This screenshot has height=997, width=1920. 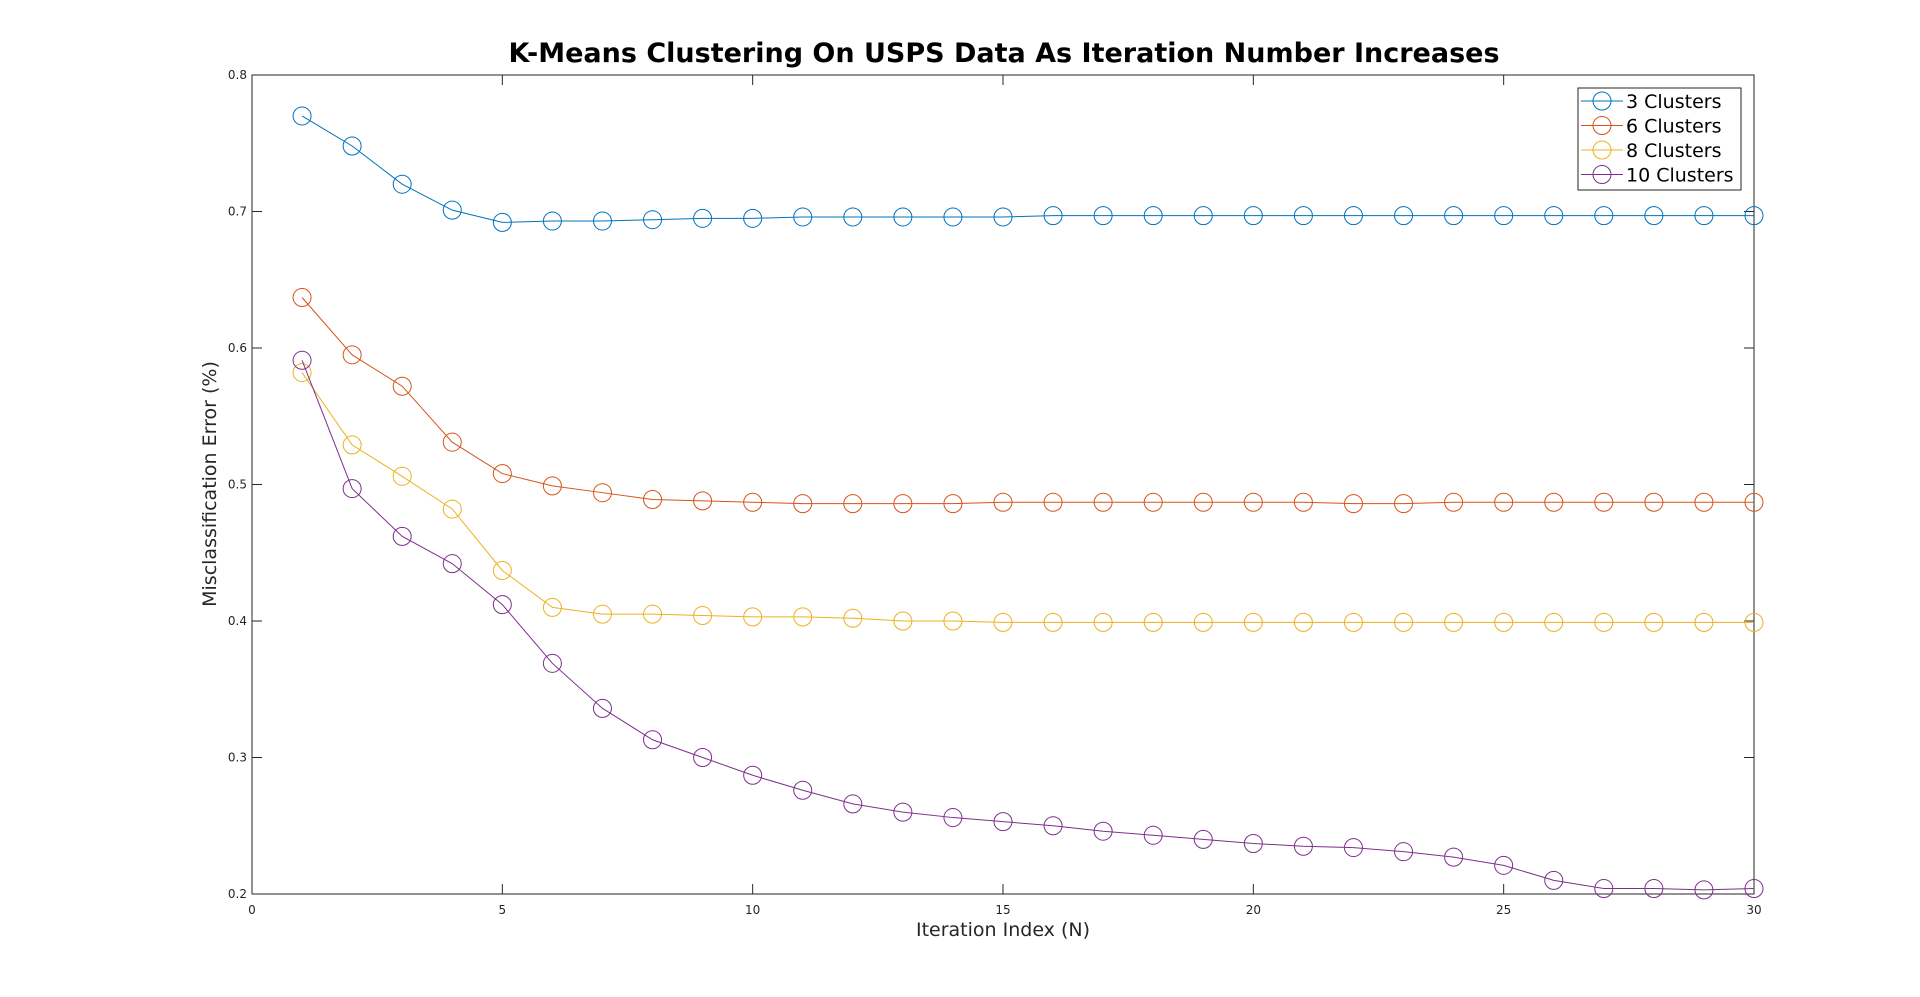 I want to click on x-axis-label: Iteration Index (N), so click(x=1003, y=930).